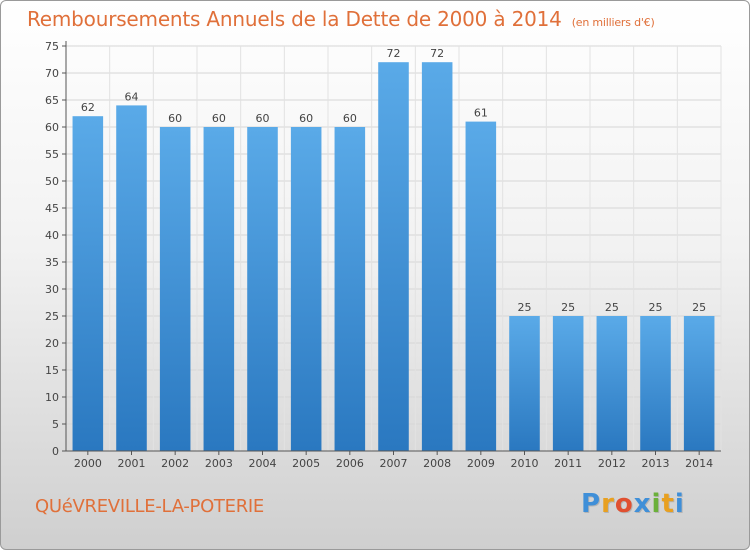 The image size is (750, 550). What do you see at coordinates (175, 463) in the screenshot?
I see `x-tick-label: 2002` at bounding box center [175, 463].